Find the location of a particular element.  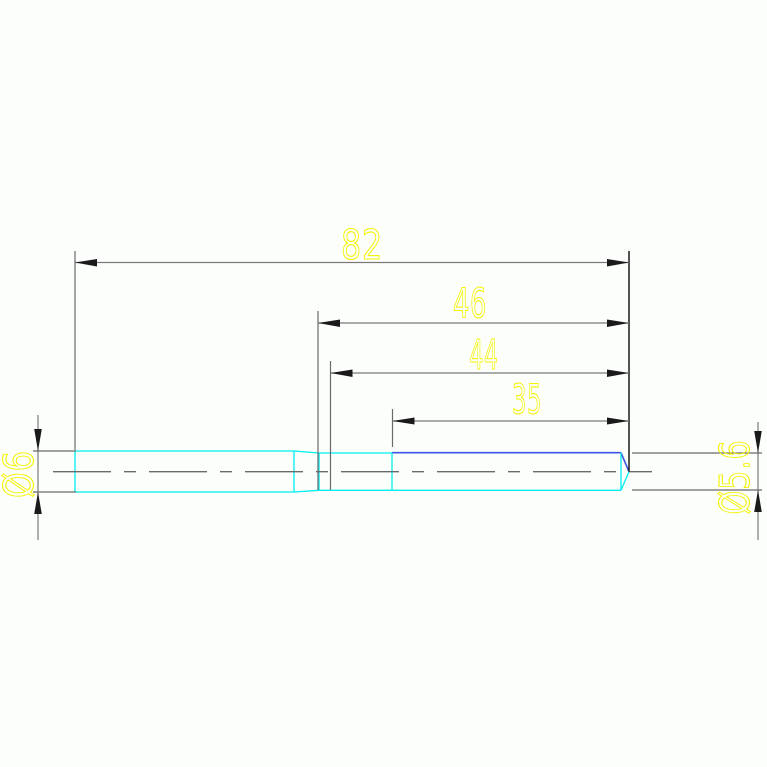

dim-35-arrow-left is located at coordinates (403, 421).